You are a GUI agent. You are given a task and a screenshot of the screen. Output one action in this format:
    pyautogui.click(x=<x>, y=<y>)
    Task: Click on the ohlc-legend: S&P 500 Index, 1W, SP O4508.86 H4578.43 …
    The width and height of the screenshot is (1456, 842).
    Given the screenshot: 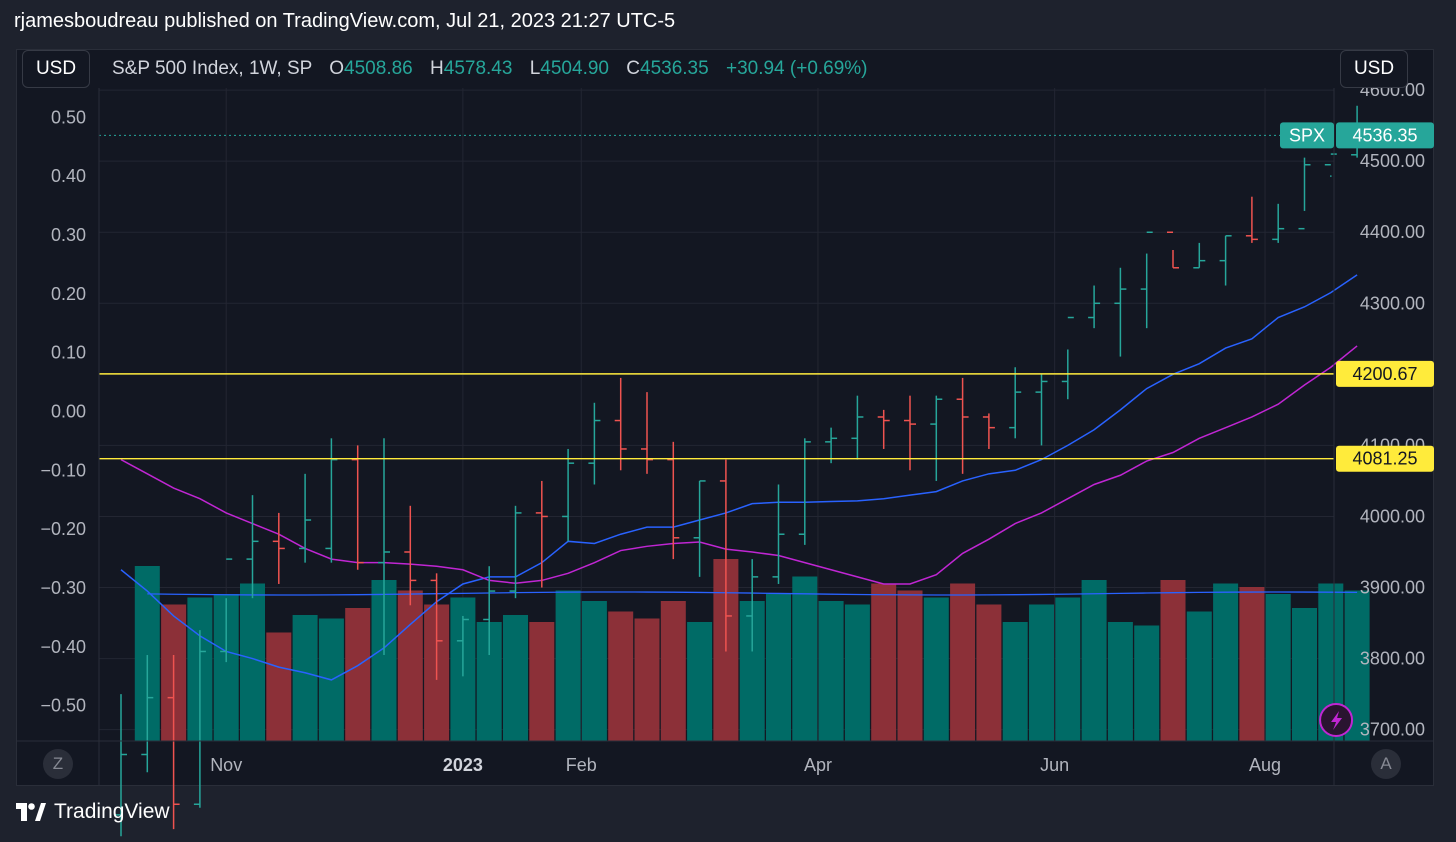 What is the action you would take?
    pyautogui.click(x=490, y=69)
    